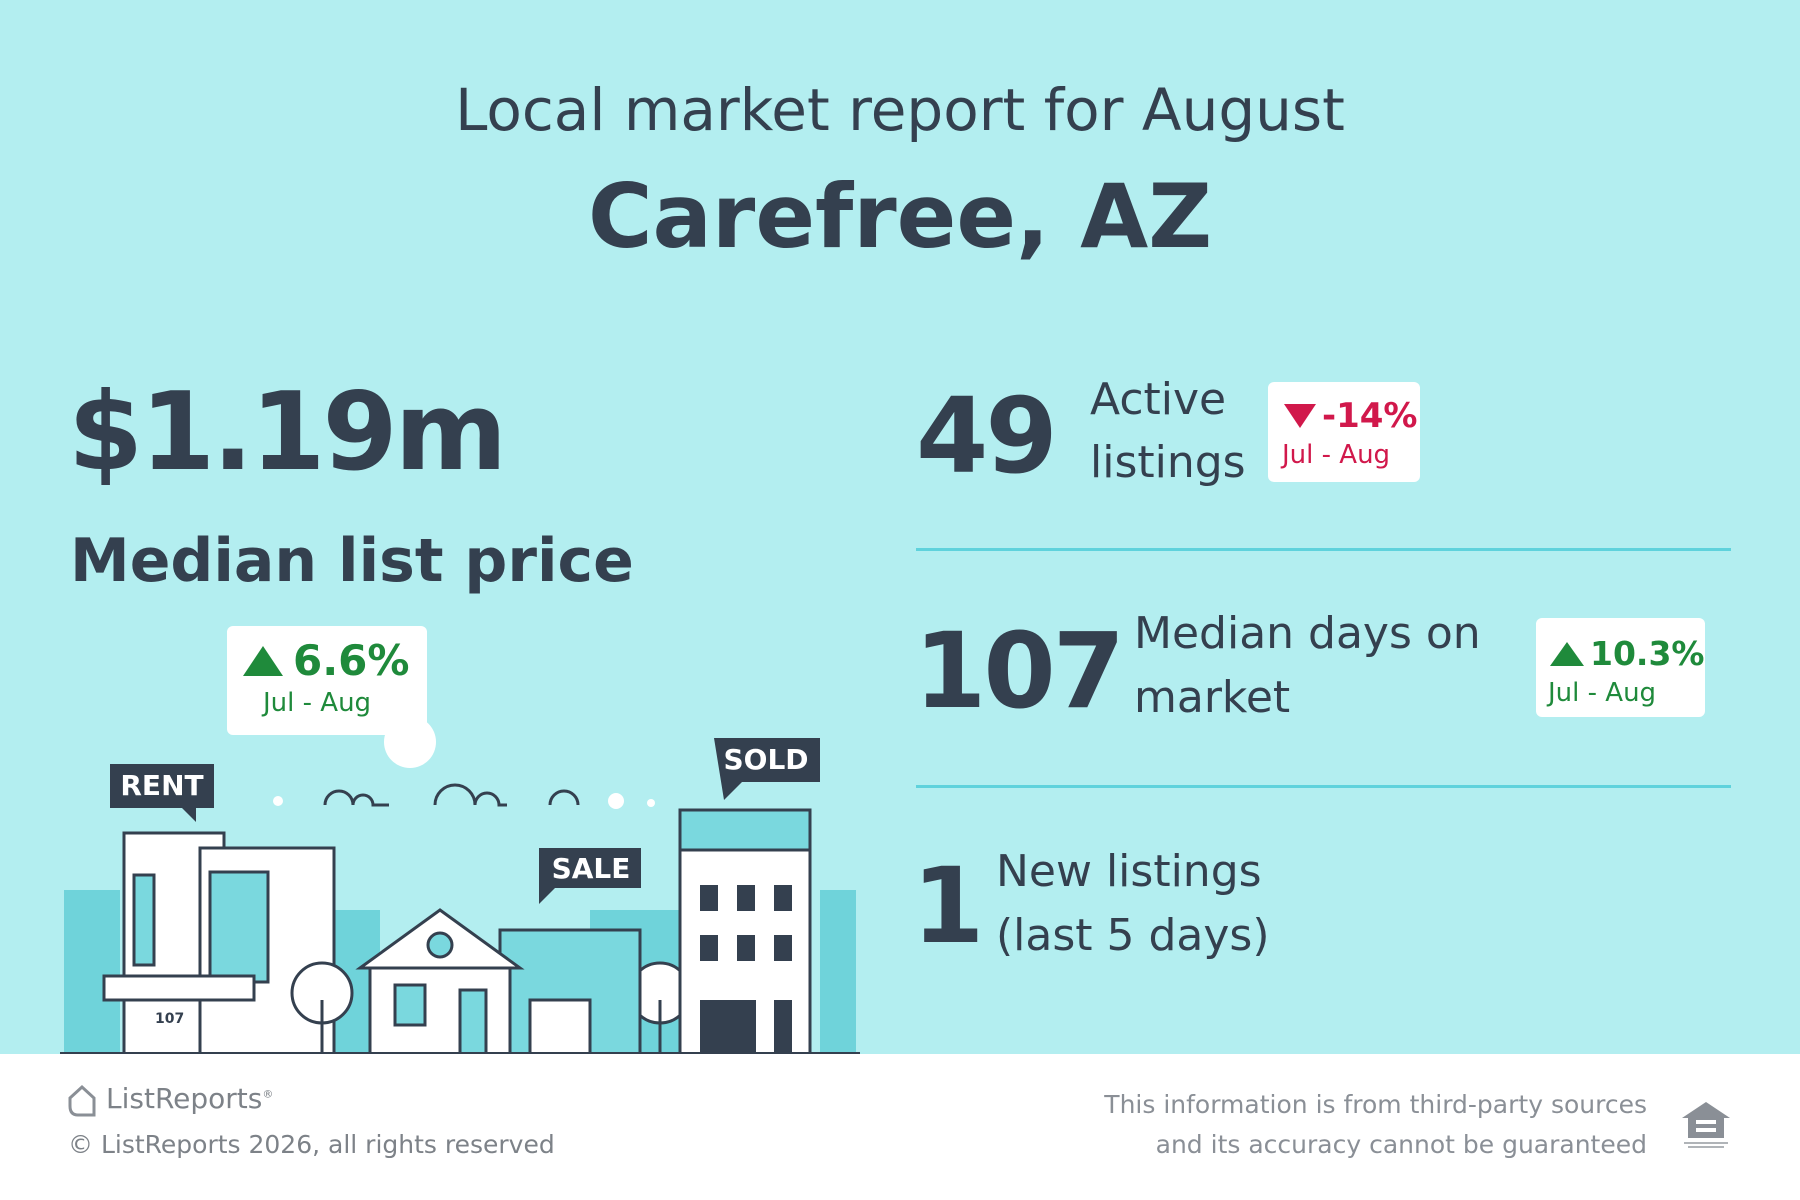  What do you see at coordinates (900, 216) in the screenshot?
I see `location: Carefree, AZ` at bounding box center [900, 216].